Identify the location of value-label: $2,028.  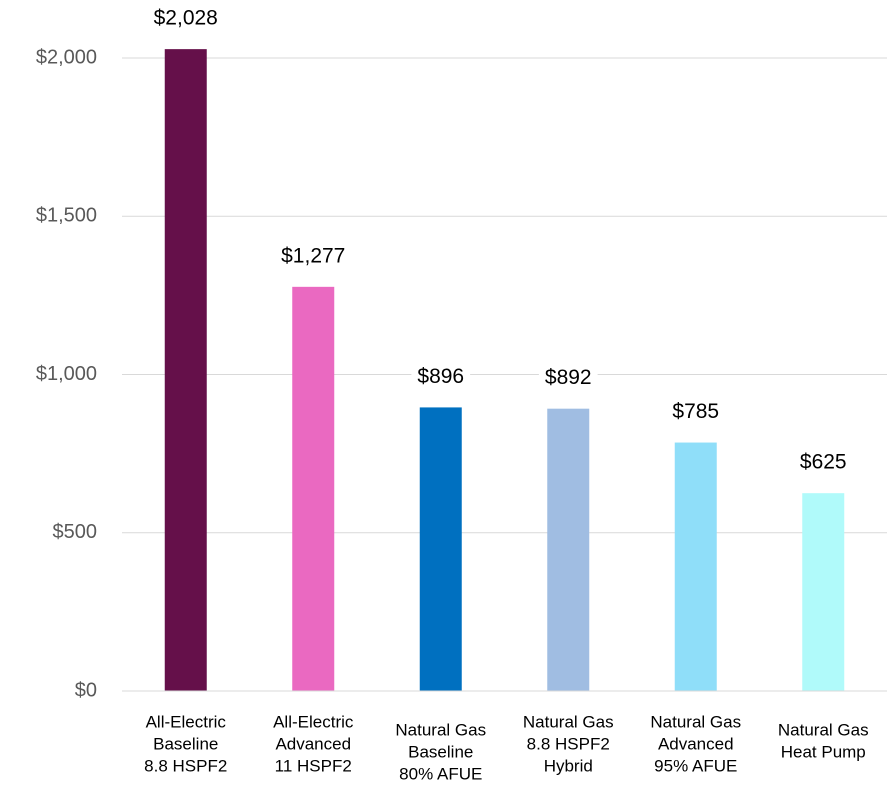
(186, 18).